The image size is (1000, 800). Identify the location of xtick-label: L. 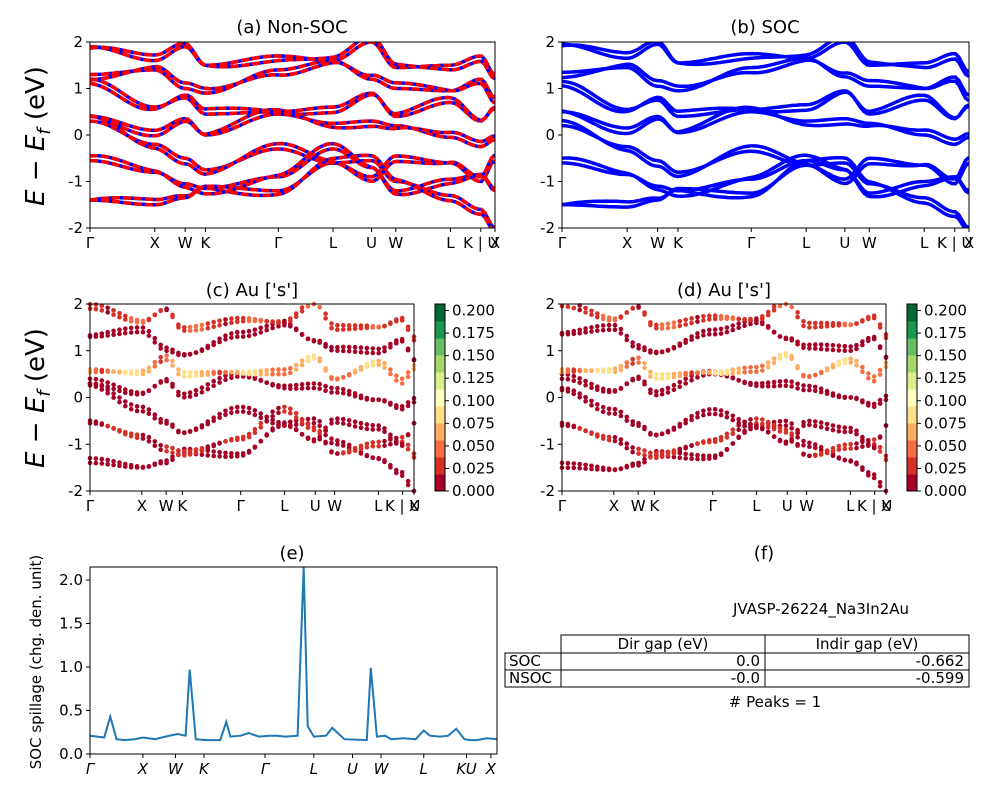
(333, 243).